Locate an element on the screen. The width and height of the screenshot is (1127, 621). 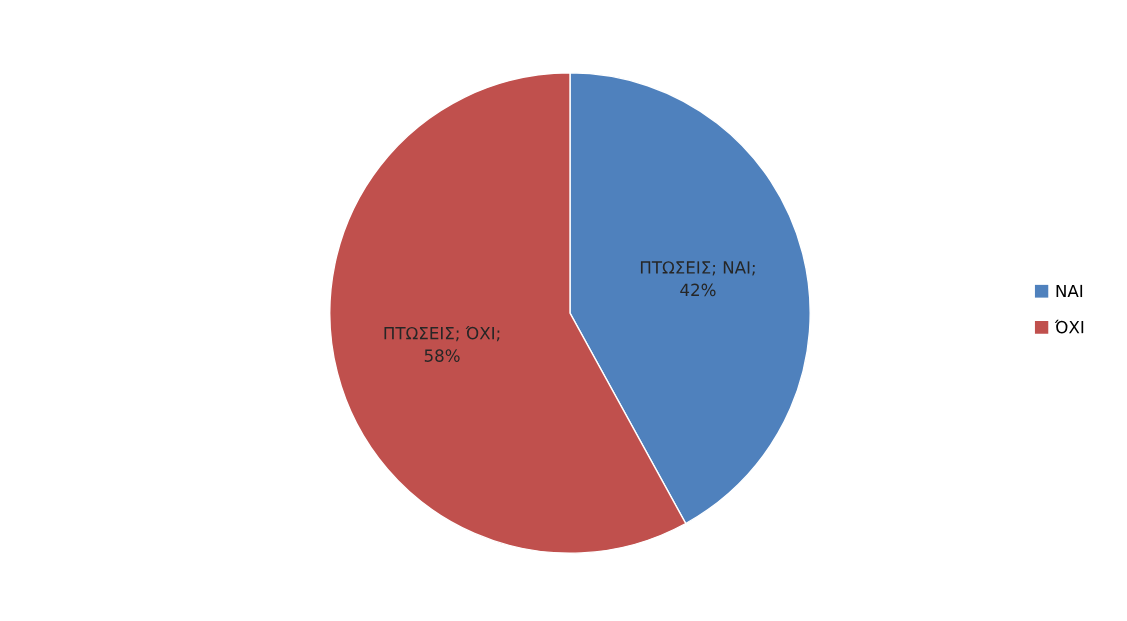
legend-label: ΝΑΙ is located at coordinates (1069, 291).